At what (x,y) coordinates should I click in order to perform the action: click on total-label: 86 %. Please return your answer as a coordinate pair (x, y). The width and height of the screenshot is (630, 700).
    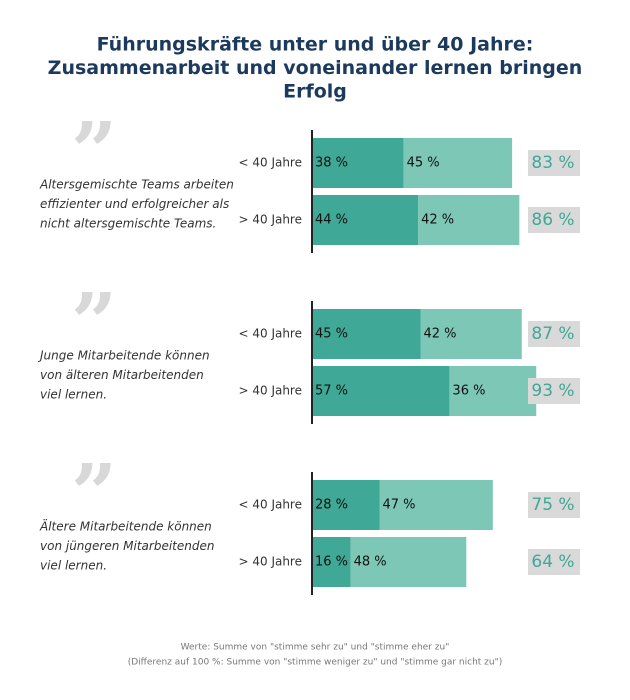
    Looking at the image, I should click on (552, 220).